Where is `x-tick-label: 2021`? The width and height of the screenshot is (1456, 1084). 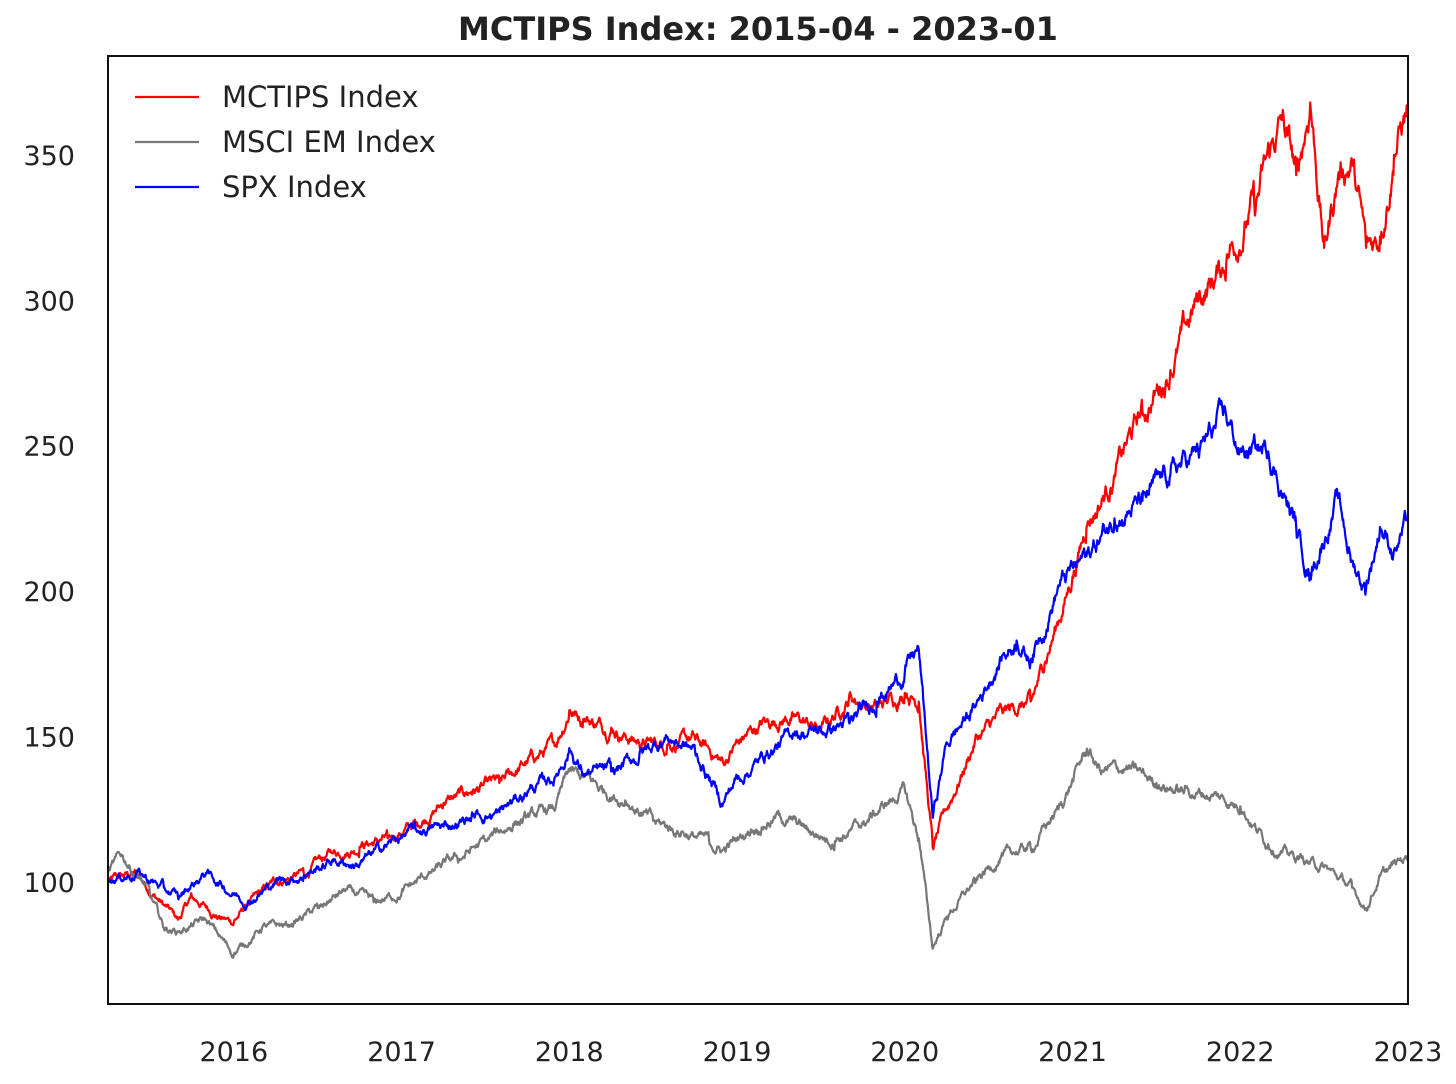
x-tick-label: 2021 is located at coordinates (1072, 1052).